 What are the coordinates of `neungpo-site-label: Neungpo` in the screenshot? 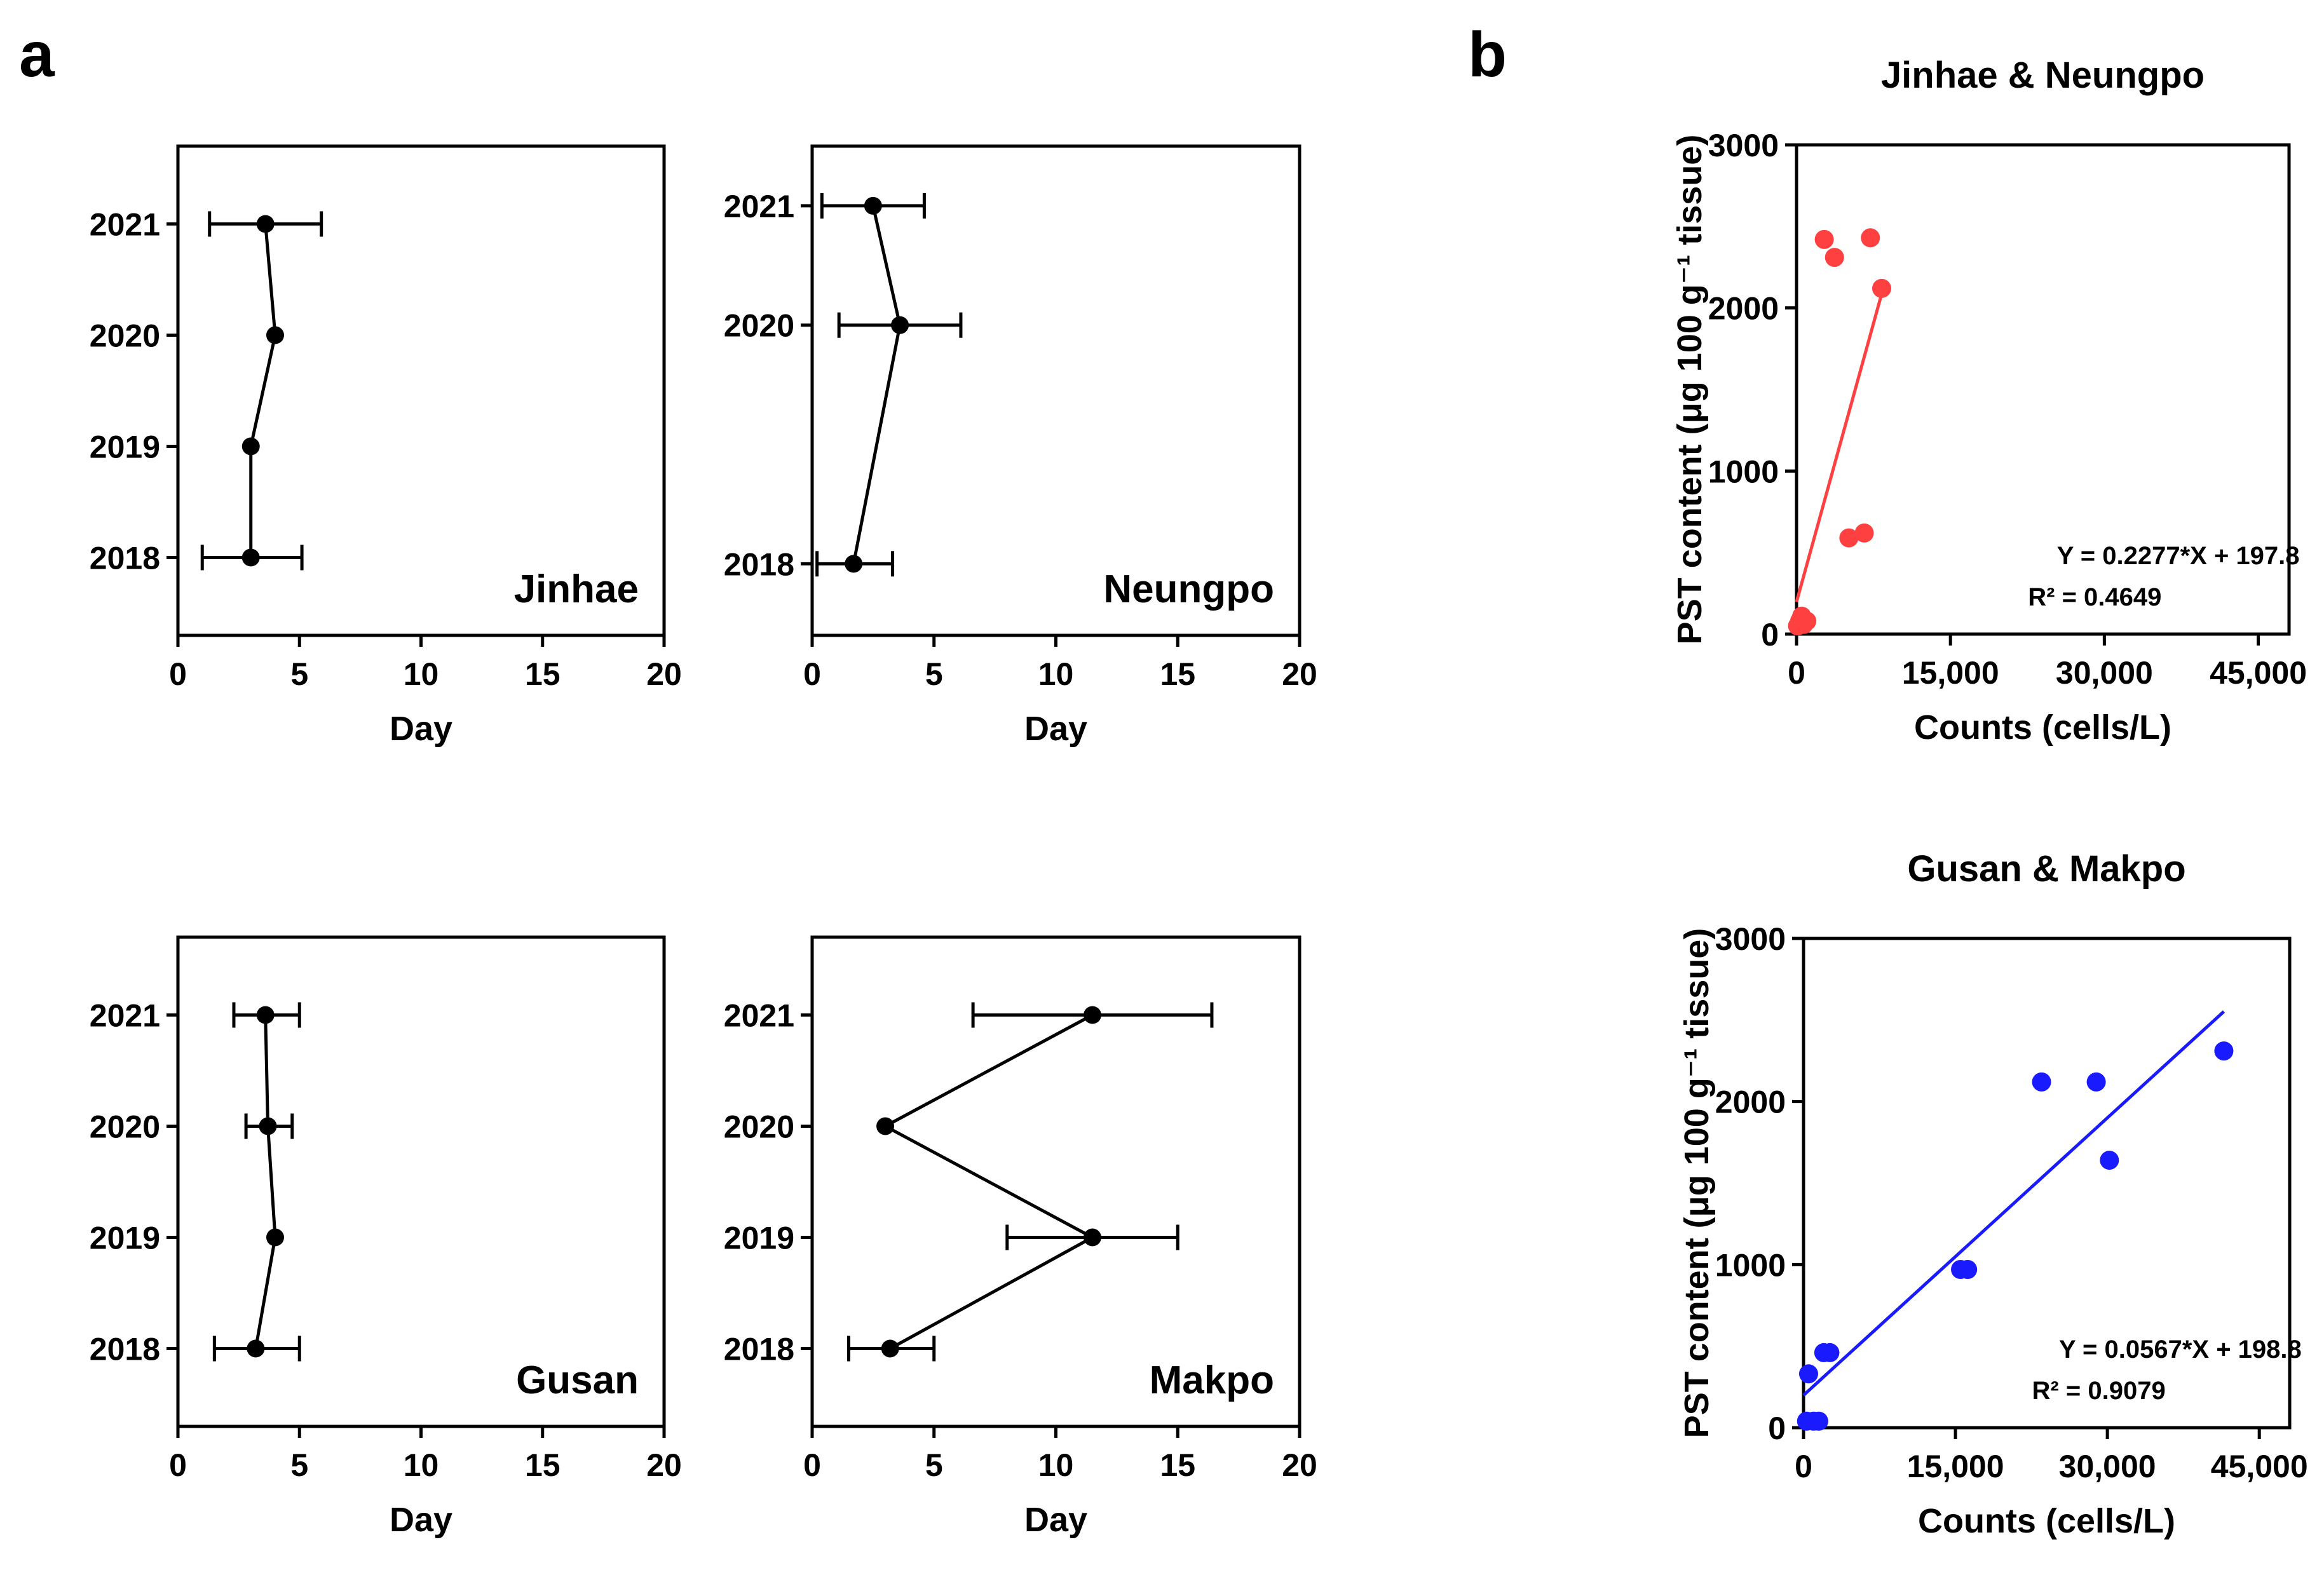 It's located at (1188, 589).